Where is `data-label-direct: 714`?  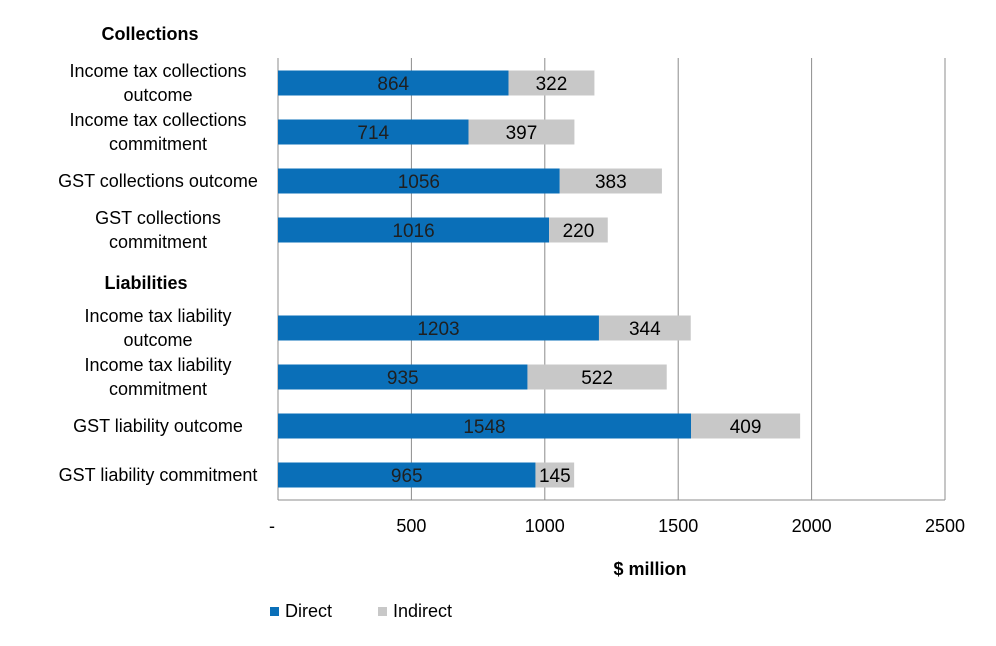
data-label-direct: 714 is located at coordinates (373, 133).